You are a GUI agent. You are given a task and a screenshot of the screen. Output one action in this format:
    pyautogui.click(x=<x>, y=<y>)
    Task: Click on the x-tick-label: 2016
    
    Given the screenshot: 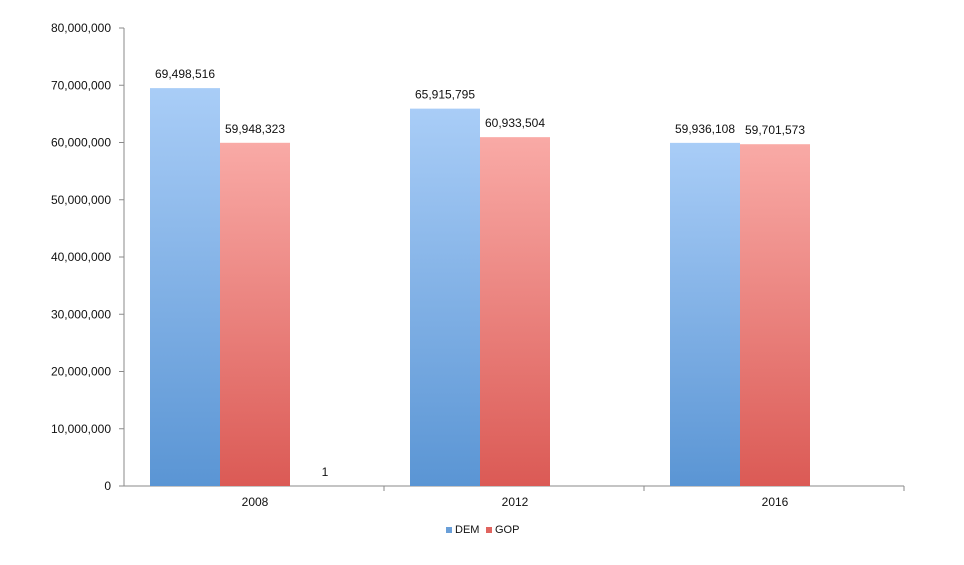 What is the action you would take?
    pyautogui.click(x=775, y=502)
    